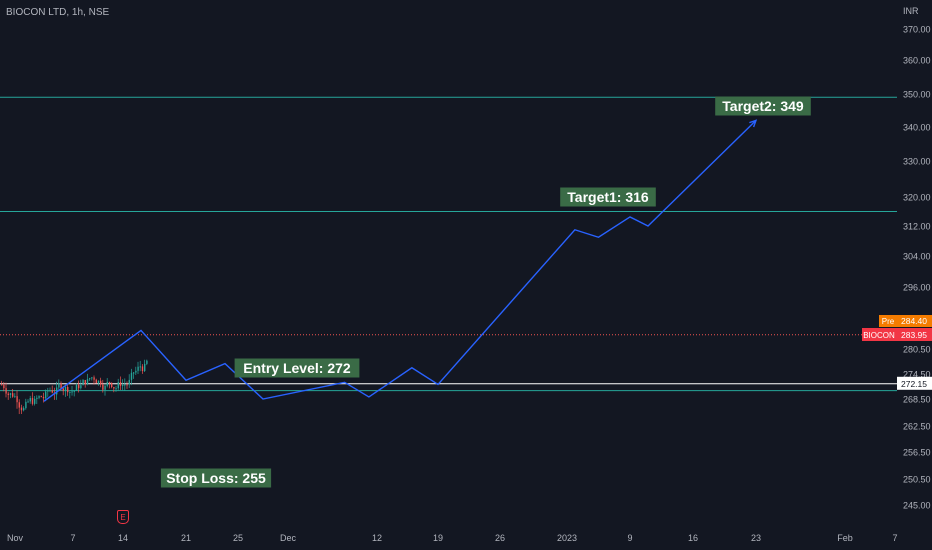 The height and width of the screenshot is (550, 932). What do you see at coordinates (629, 538) in the screenshot?
I see `x-tick-label: 9` at bounding box center [629, 538].